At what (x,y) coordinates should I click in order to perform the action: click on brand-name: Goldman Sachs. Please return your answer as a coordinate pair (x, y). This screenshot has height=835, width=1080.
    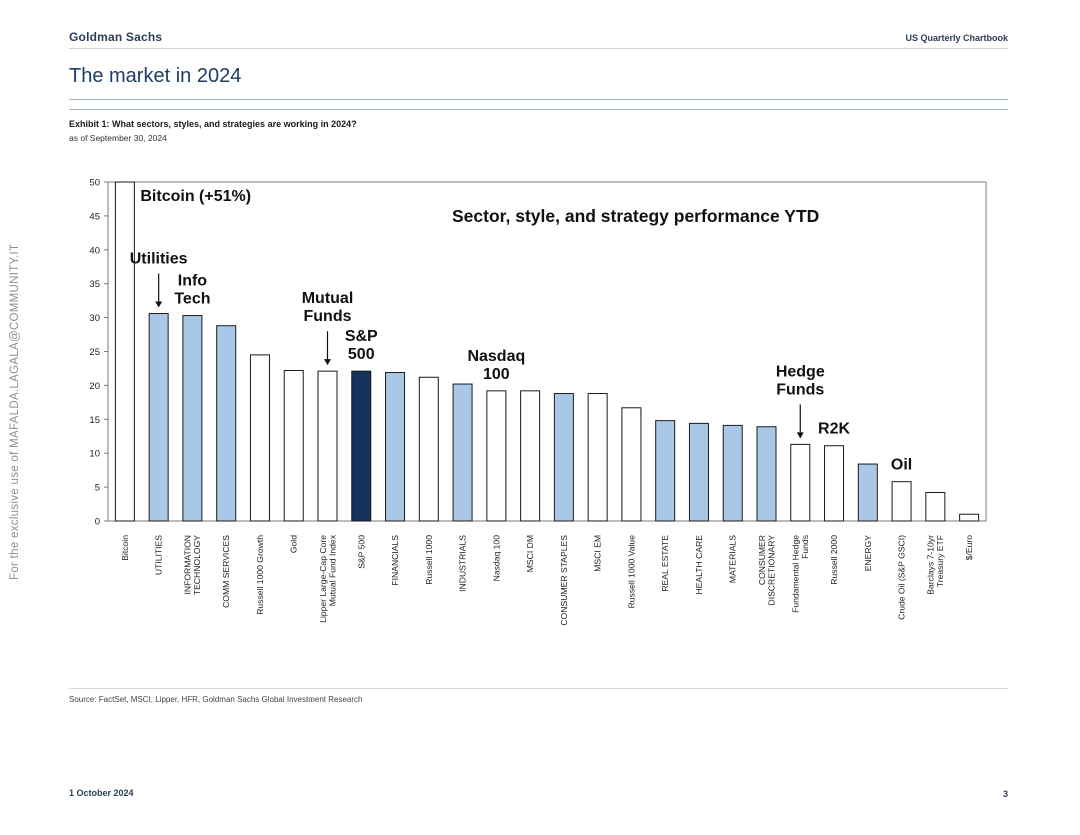
    Looking at the image, I should click on (116, 37).